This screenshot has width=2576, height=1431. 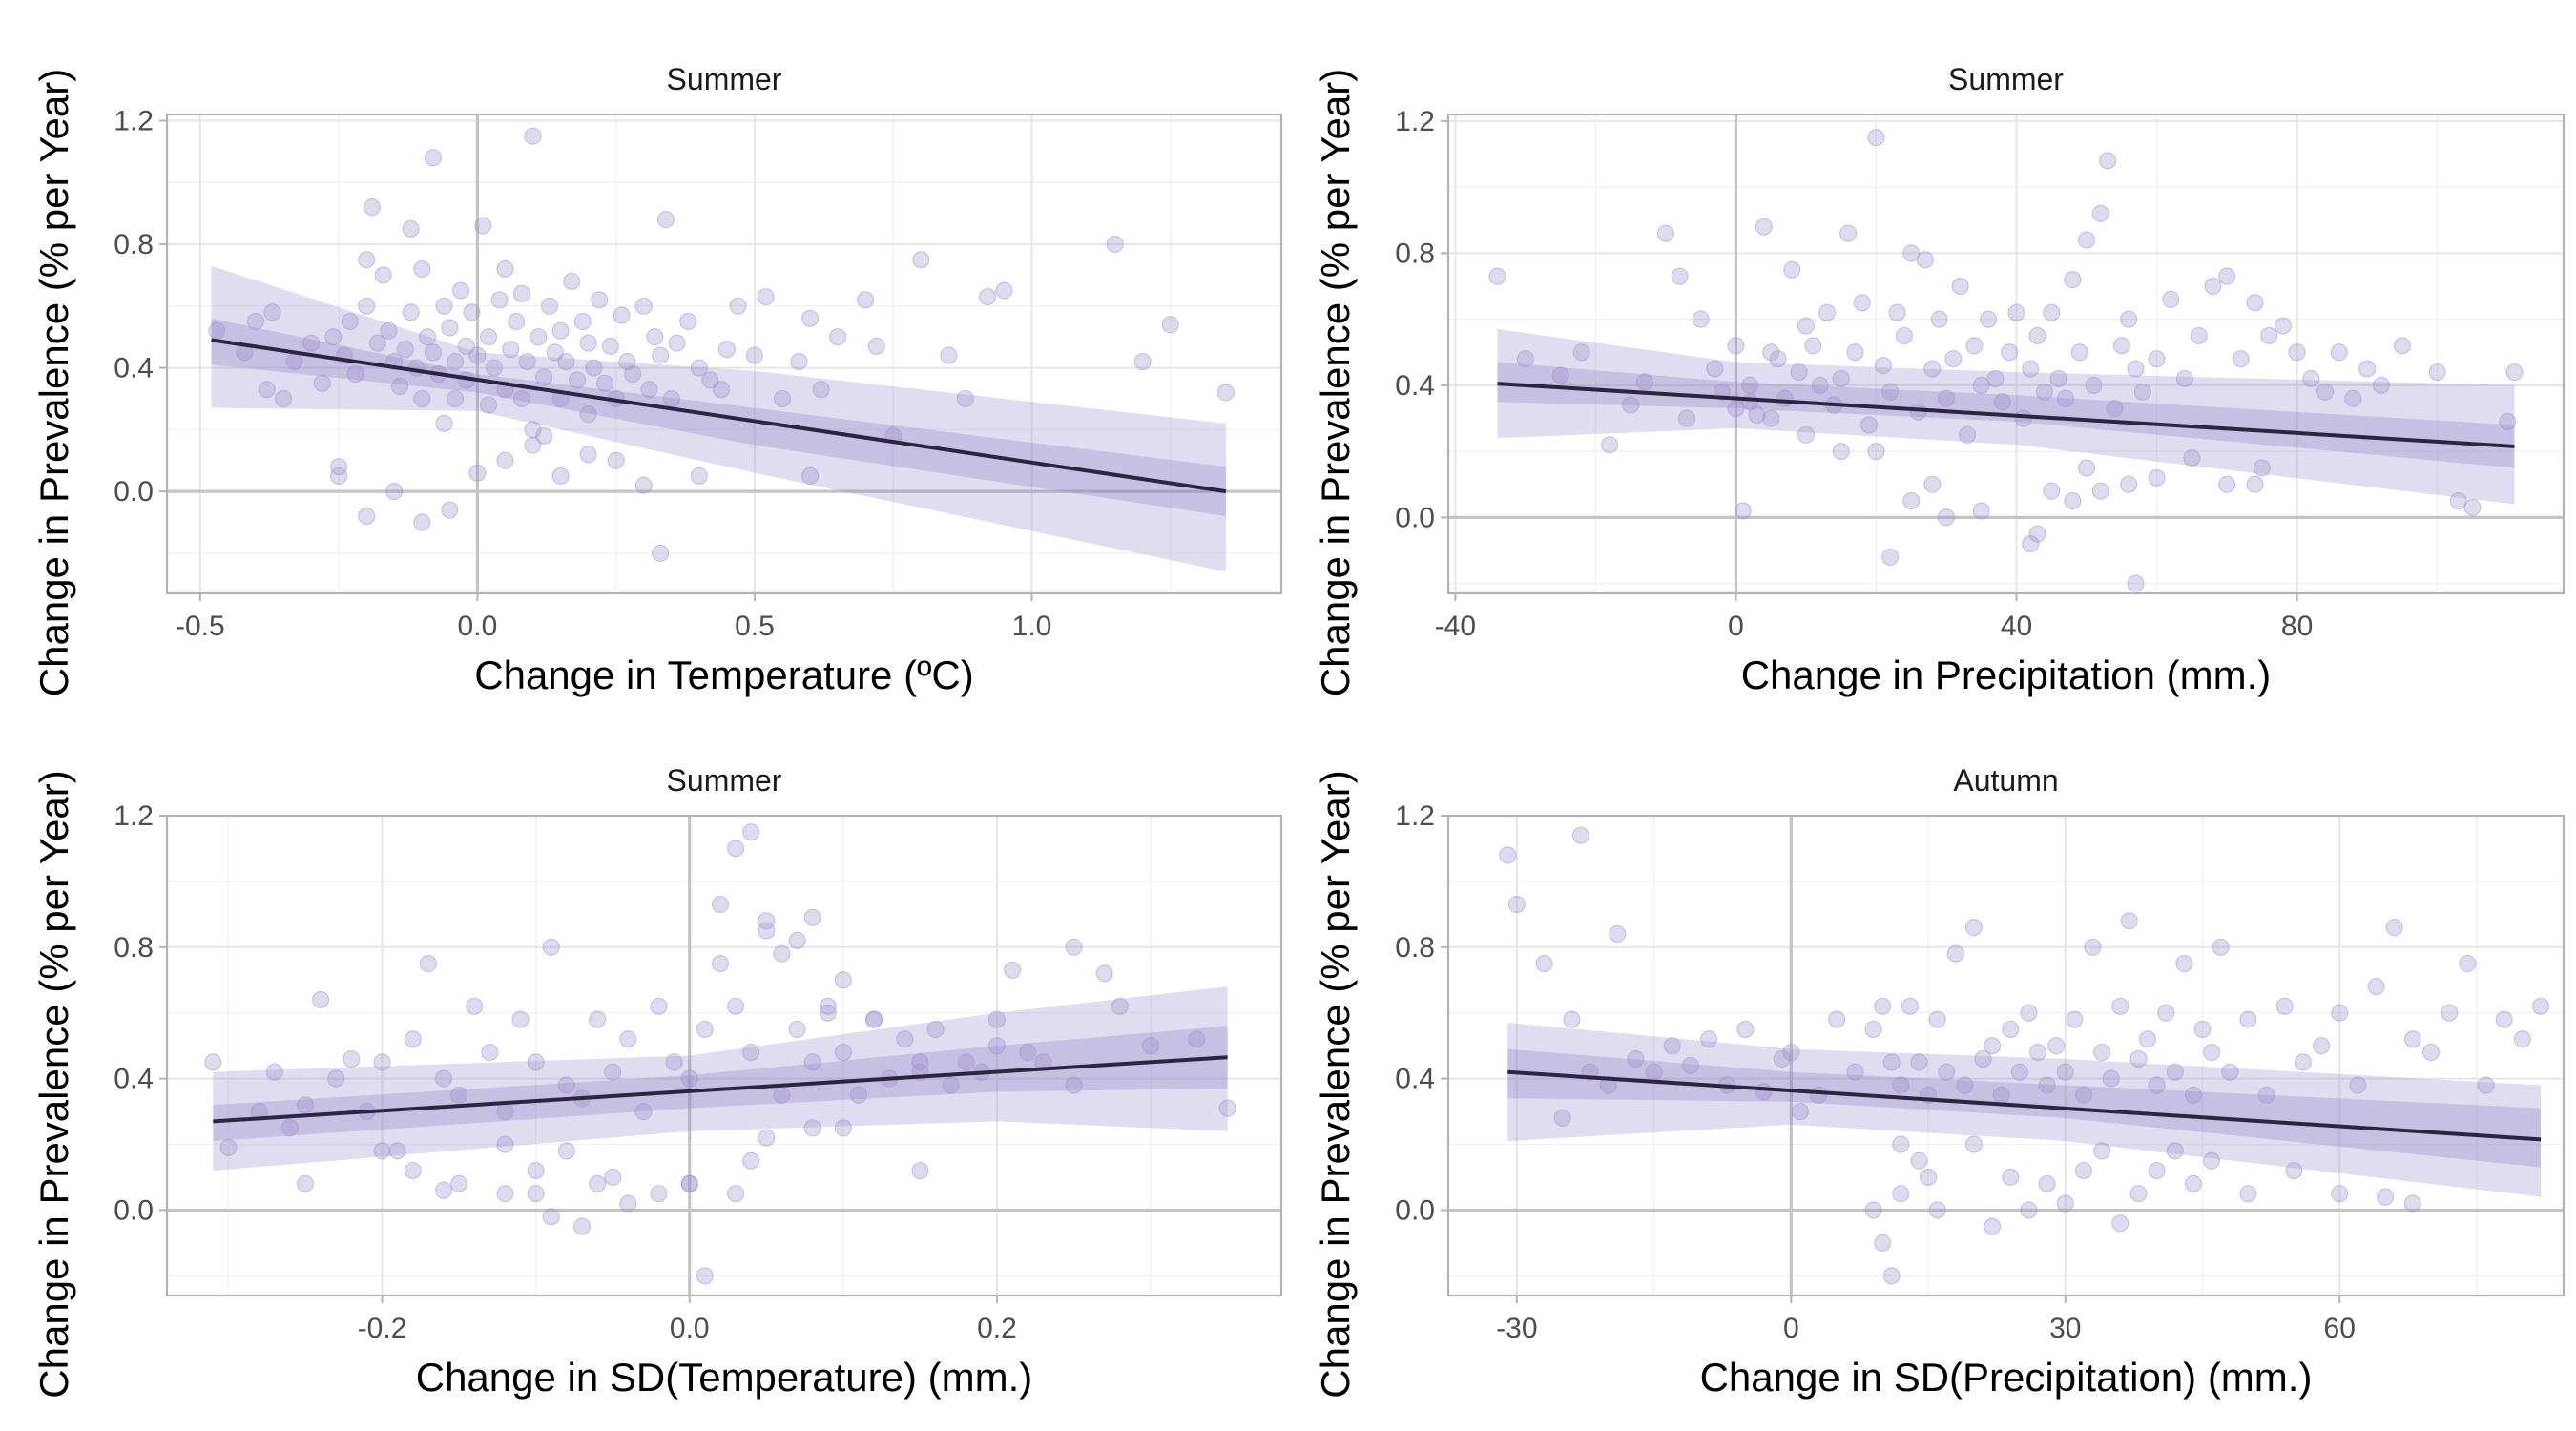 What do you see at coordinates (718, 418) in the screenshot?
I see `confidence-band-outer` at bounding box center [718, 418].